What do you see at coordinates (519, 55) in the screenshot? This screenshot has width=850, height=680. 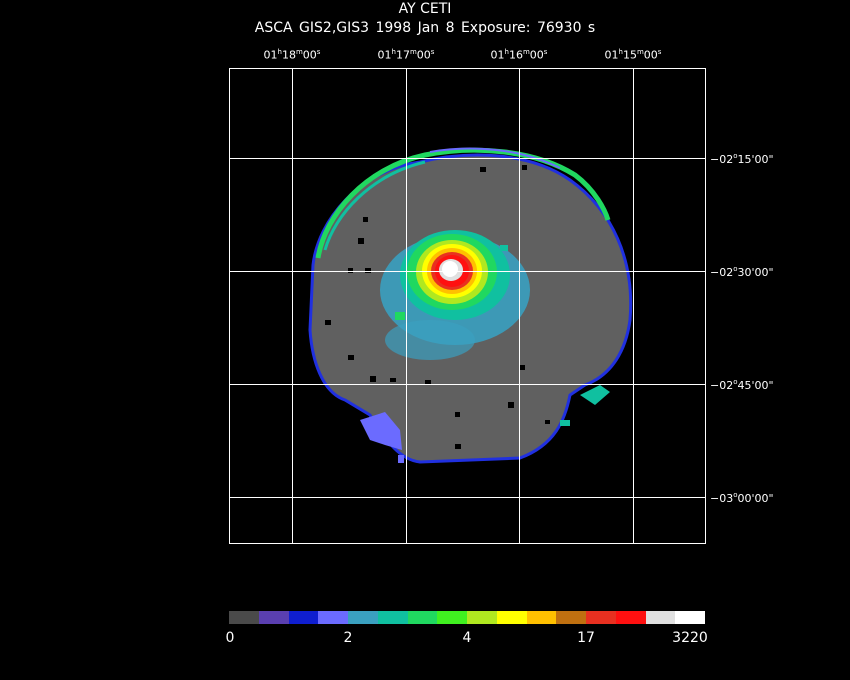 I see `ra-label-3: 01h16m00s` at bounding box center [519, 55].